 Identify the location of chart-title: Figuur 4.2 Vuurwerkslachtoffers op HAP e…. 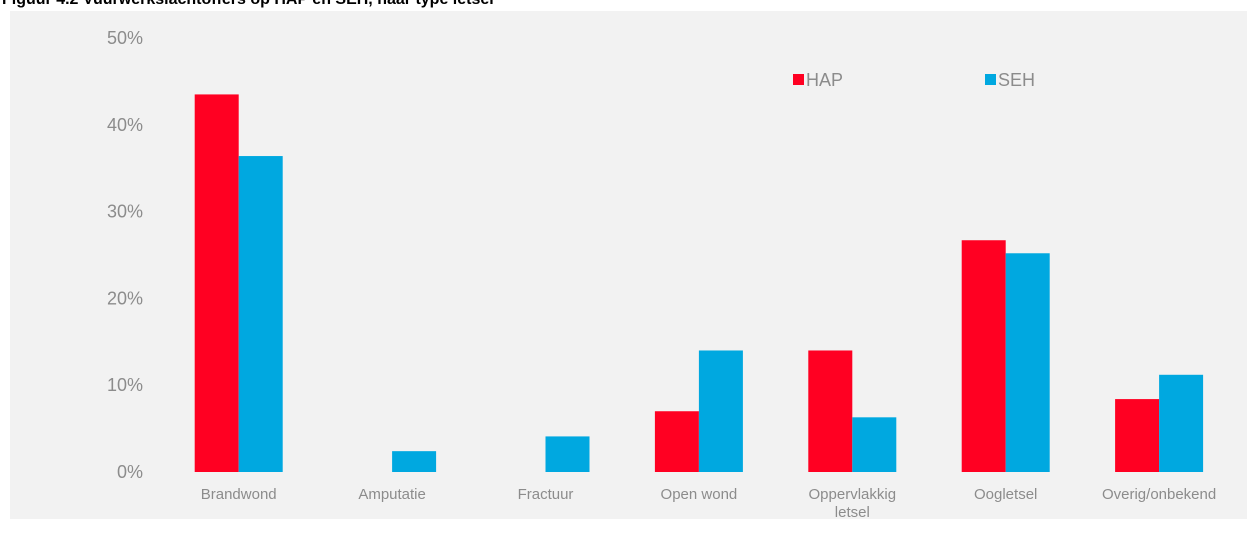
(248, 4).